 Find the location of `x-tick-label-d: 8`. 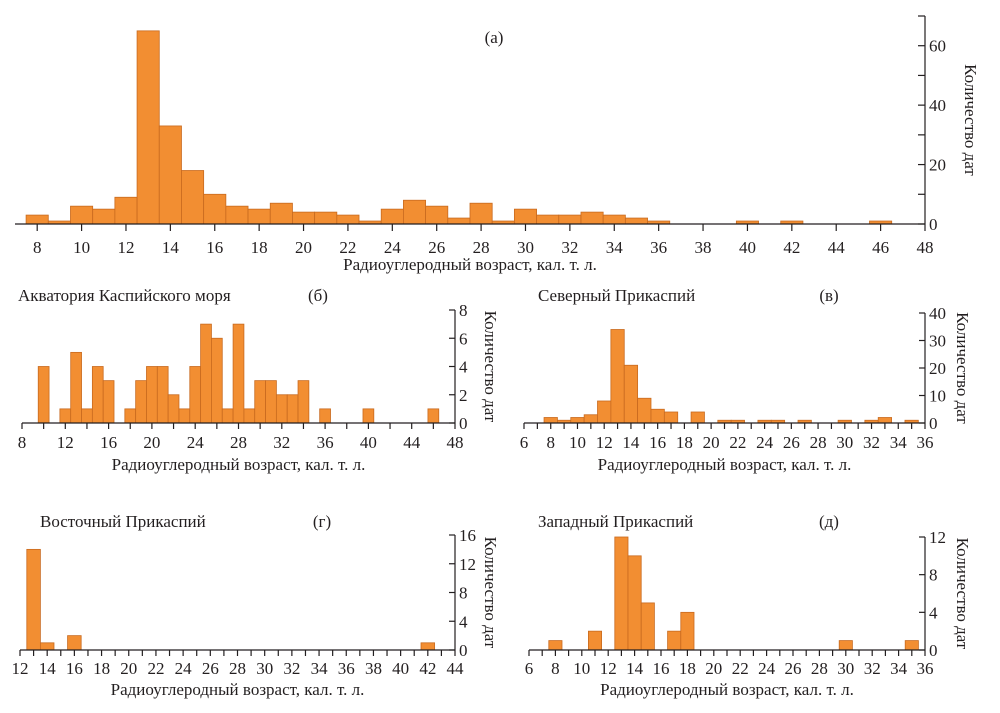

x-tick-label-d: 8 is located at coordinates (555, 668).